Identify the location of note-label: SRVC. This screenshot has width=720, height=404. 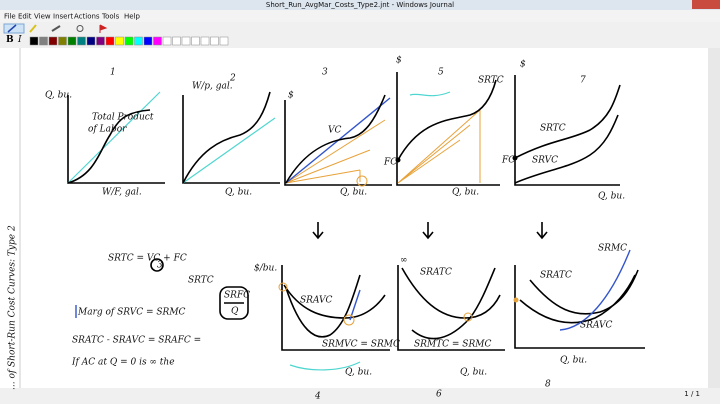
(545, 161).